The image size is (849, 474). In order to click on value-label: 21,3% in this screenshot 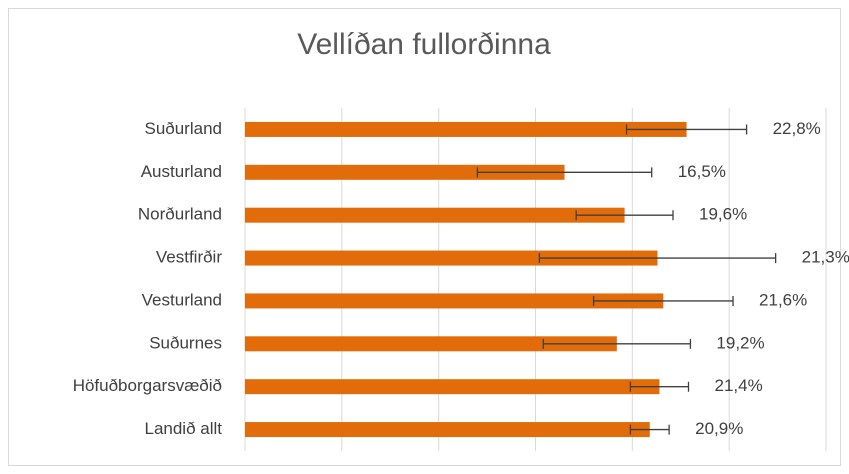, I will do `click(825, 257)`.